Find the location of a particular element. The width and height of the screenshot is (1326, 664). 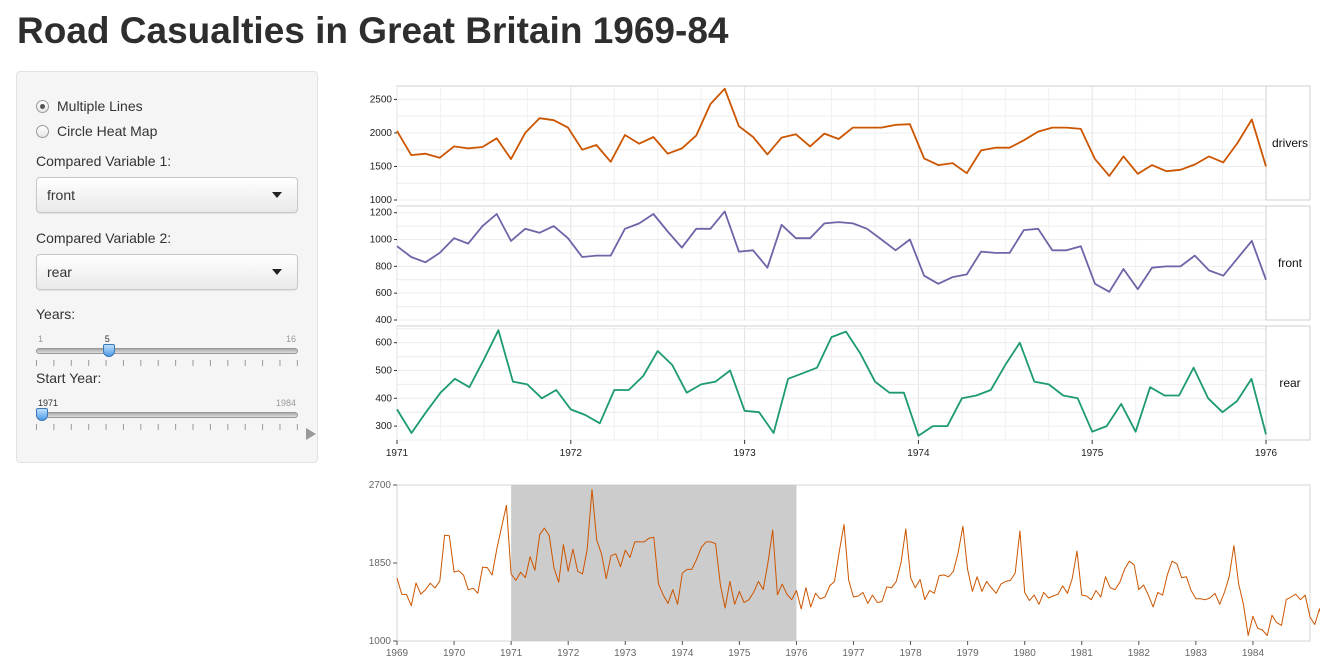

y-tick-label: 2700 is located at coordinates (380, 485).